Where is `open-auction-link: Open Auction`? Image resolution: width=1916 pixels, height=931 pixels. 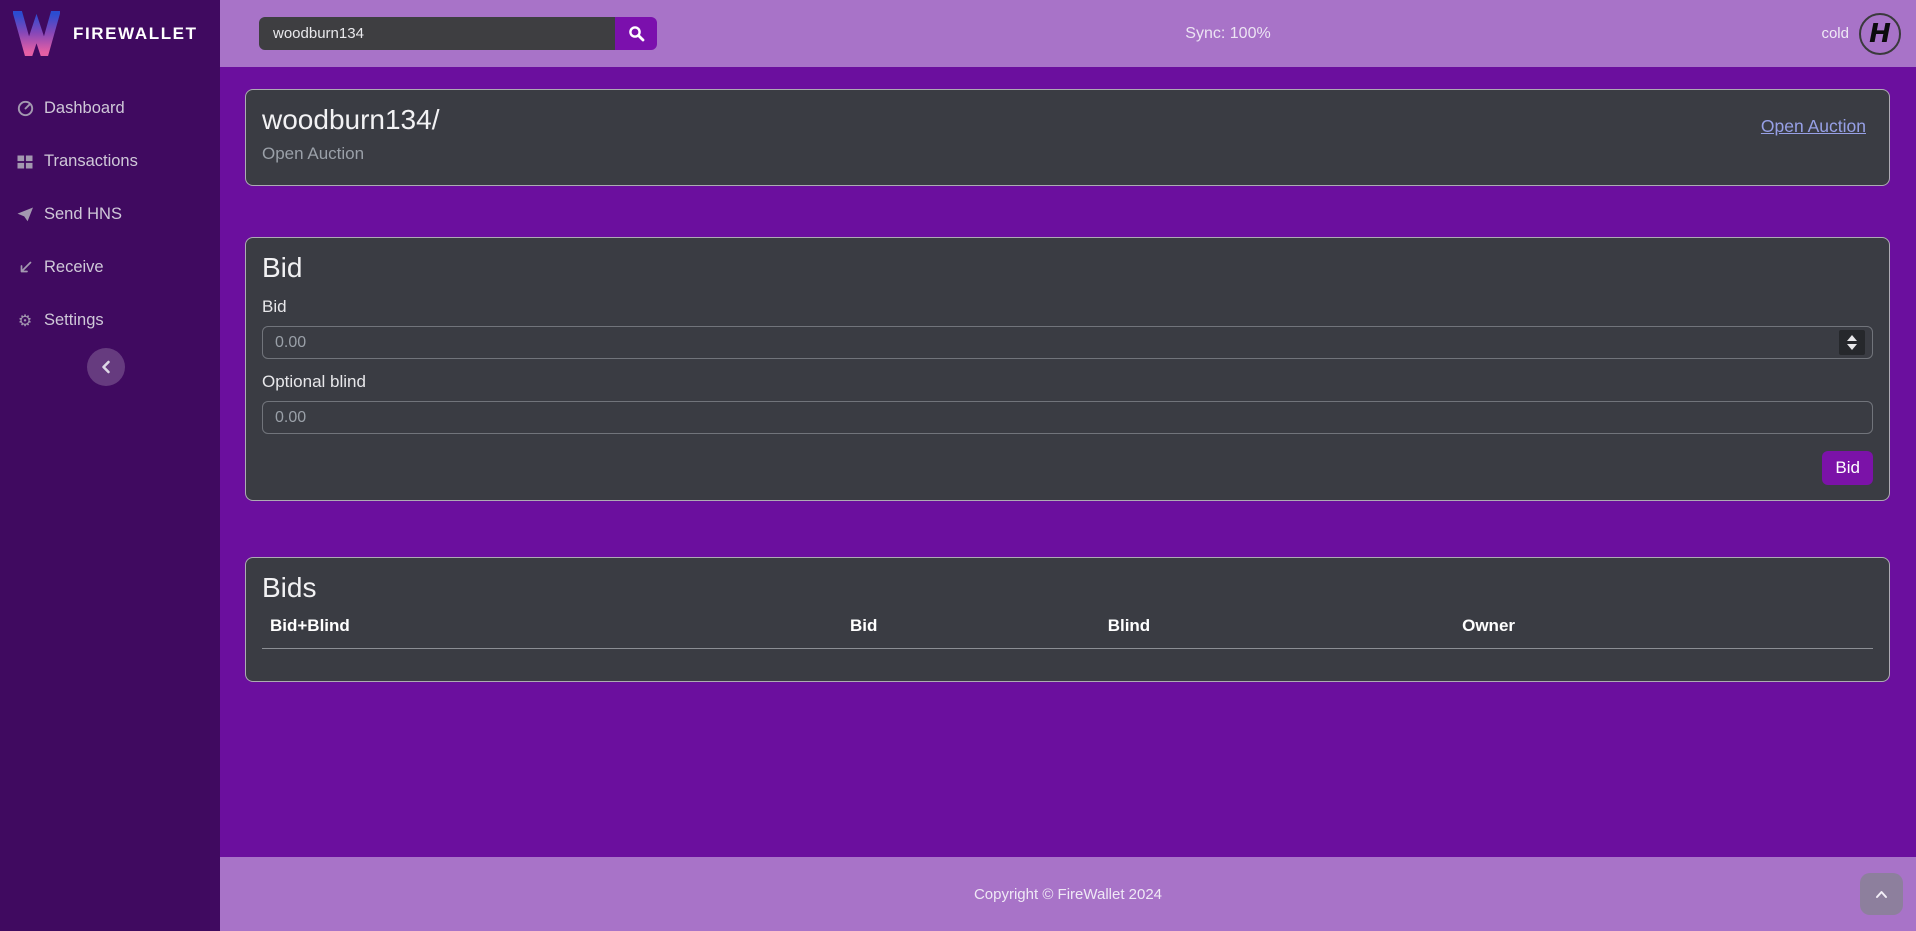 open-auction-link: Open Auction is located at coordinates (1813, 126).